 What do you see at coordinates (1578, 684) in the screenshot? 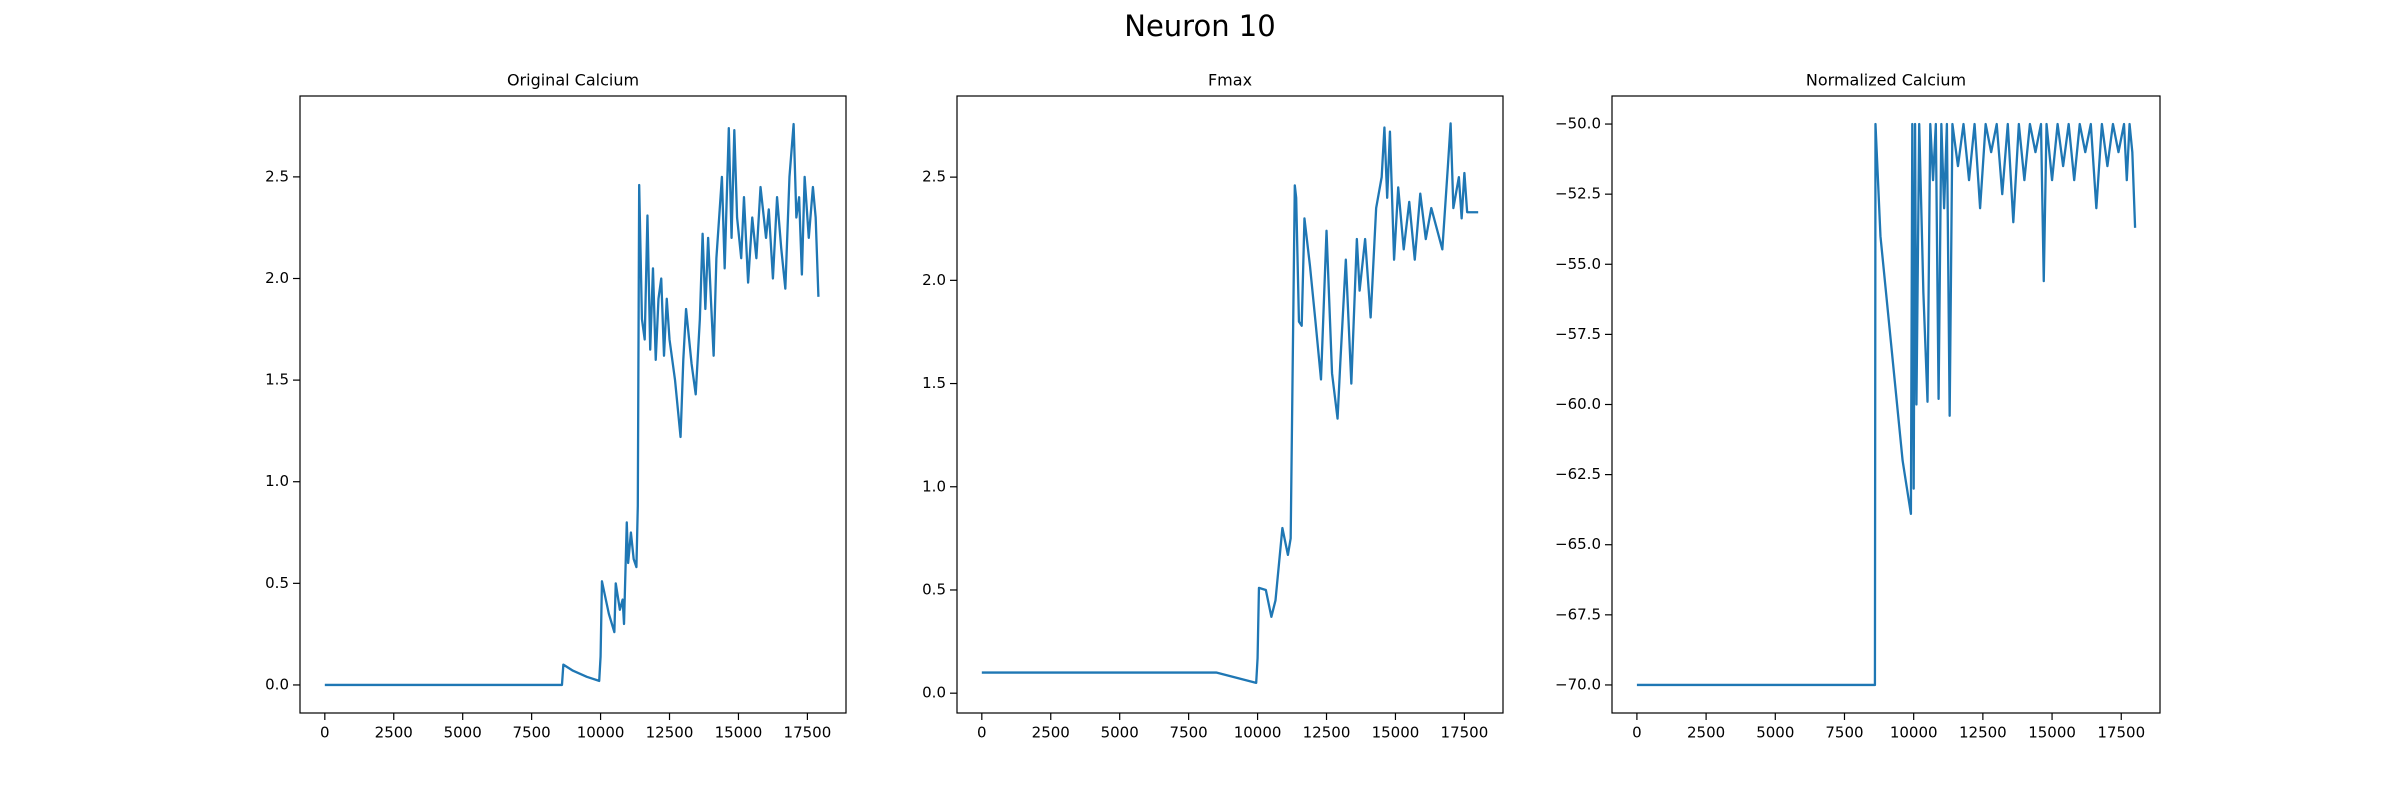
I see `y-tick-label: −70.0` at bounding box center [1578, 684].